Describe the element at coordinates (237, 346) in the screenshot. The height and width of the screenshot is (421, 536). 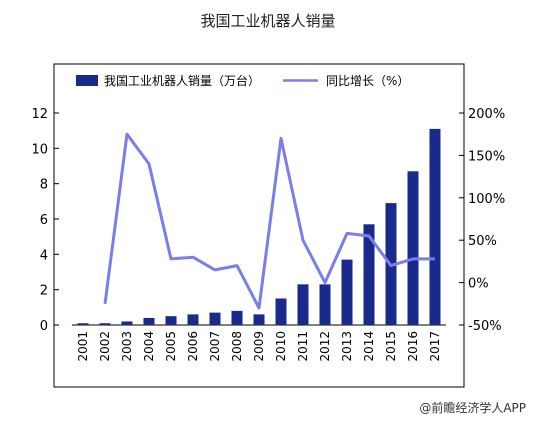
I see `x-tick-label: 2008` at that location.